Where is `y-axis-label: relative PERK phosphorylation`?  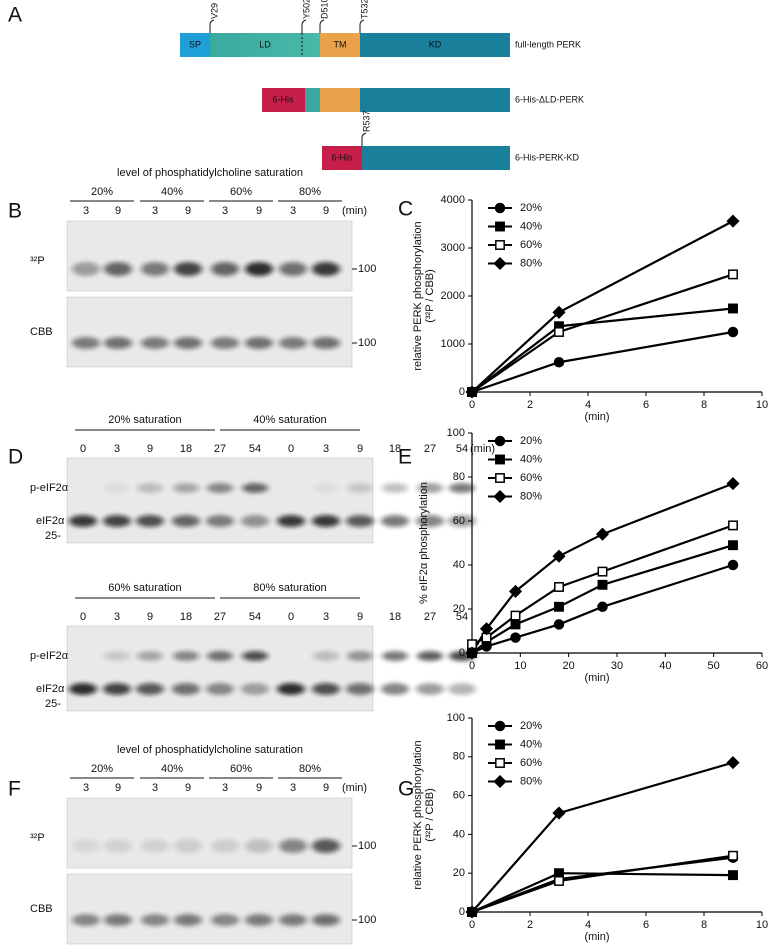
y-axis-label: relative PERK phosphorylation is located at coordinates (418, 814).